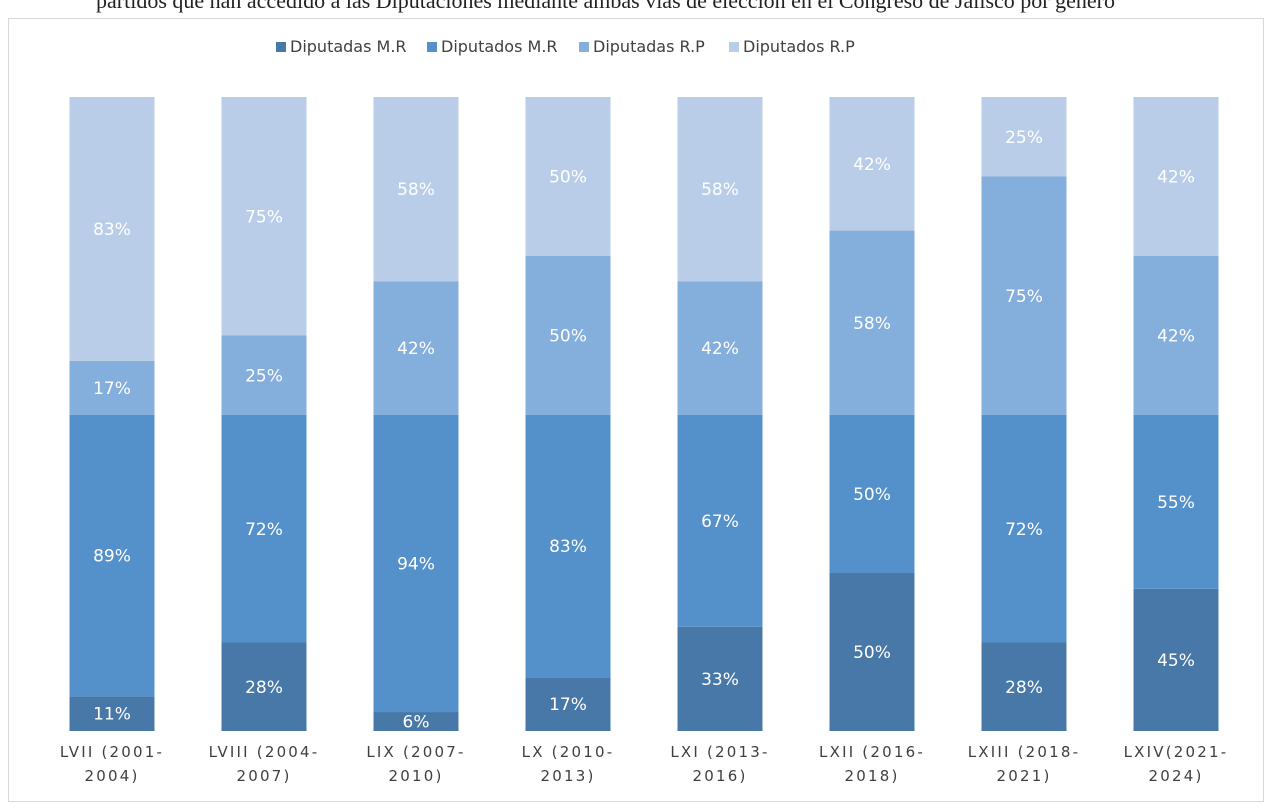 The image size is (1271, 809). Describe the element at coordinates (415, 776) in the screenshot. I see `category-tick-label: 2010)` at that location.